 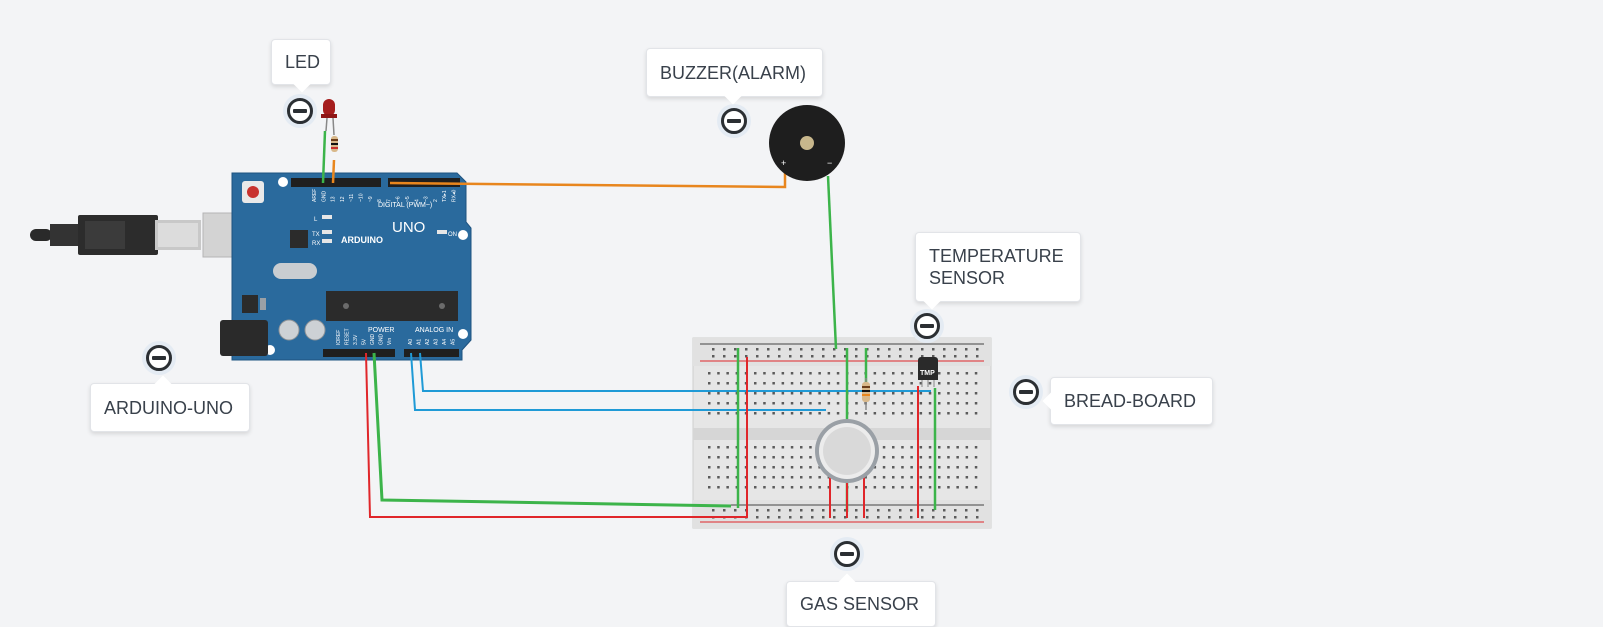 What do you see at coordinates (334, 144) in the screenshot?
I see `led-resistor` at bounding box center [334, 144].